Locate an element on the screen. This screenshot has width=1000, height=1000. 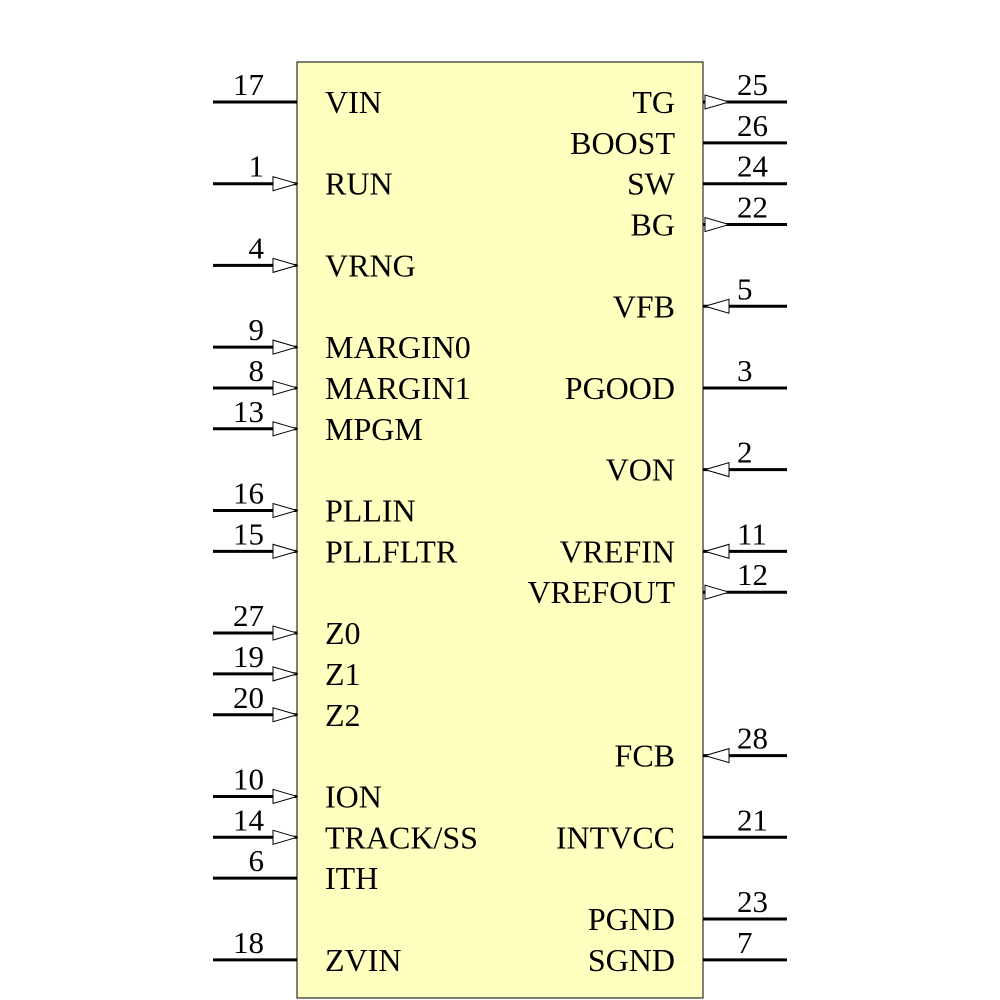
pin-number: 4 is located at coordinates (257, 247).